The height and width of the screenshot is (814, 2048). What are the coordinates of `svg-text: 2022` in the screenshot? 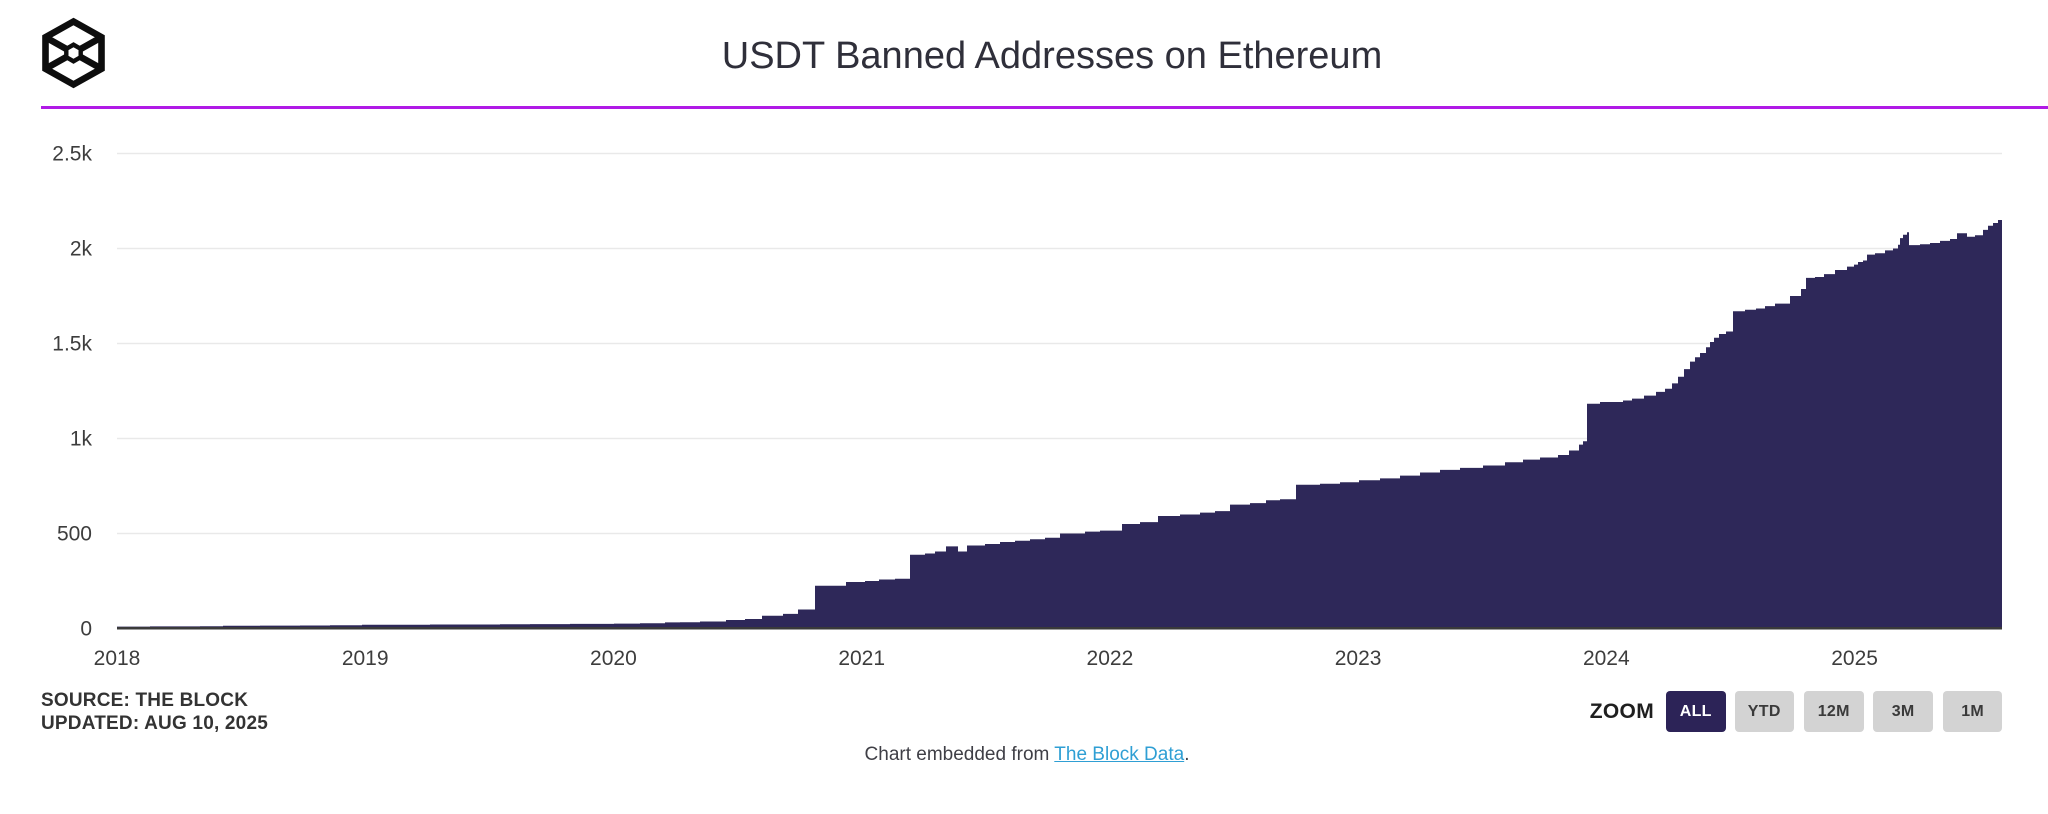 It's located at (1110, 658).